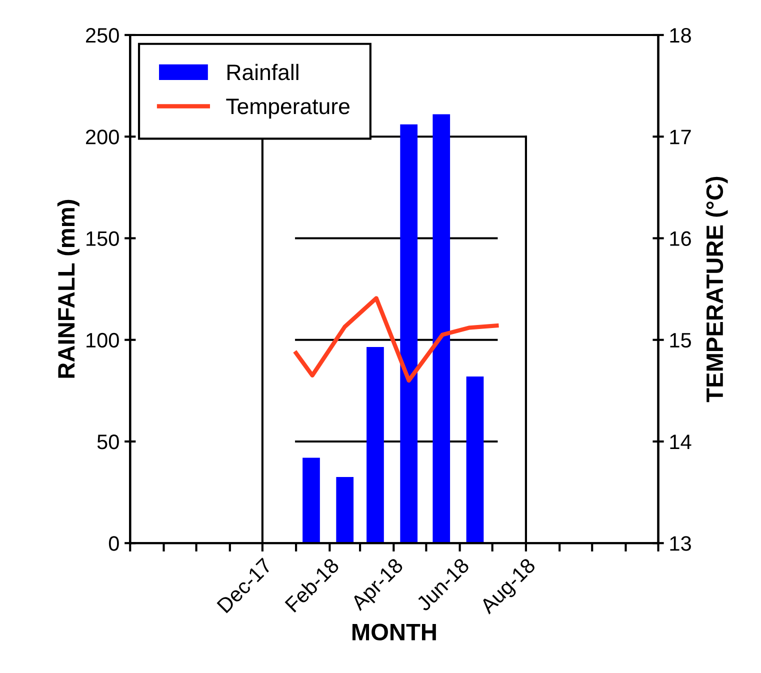  What do you see at coordinates (263, 72) in the screenshot?
I see `legend-label: Rainfall` at bounding box center [263, 72].